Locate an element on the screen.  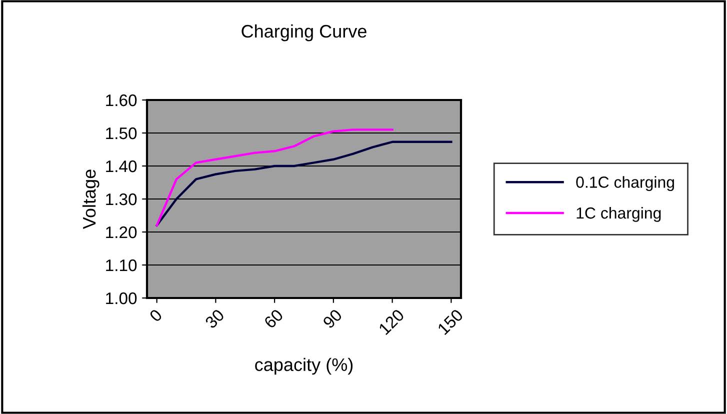
y-tick-label: 1.40 is located at coordinates (121, 166).